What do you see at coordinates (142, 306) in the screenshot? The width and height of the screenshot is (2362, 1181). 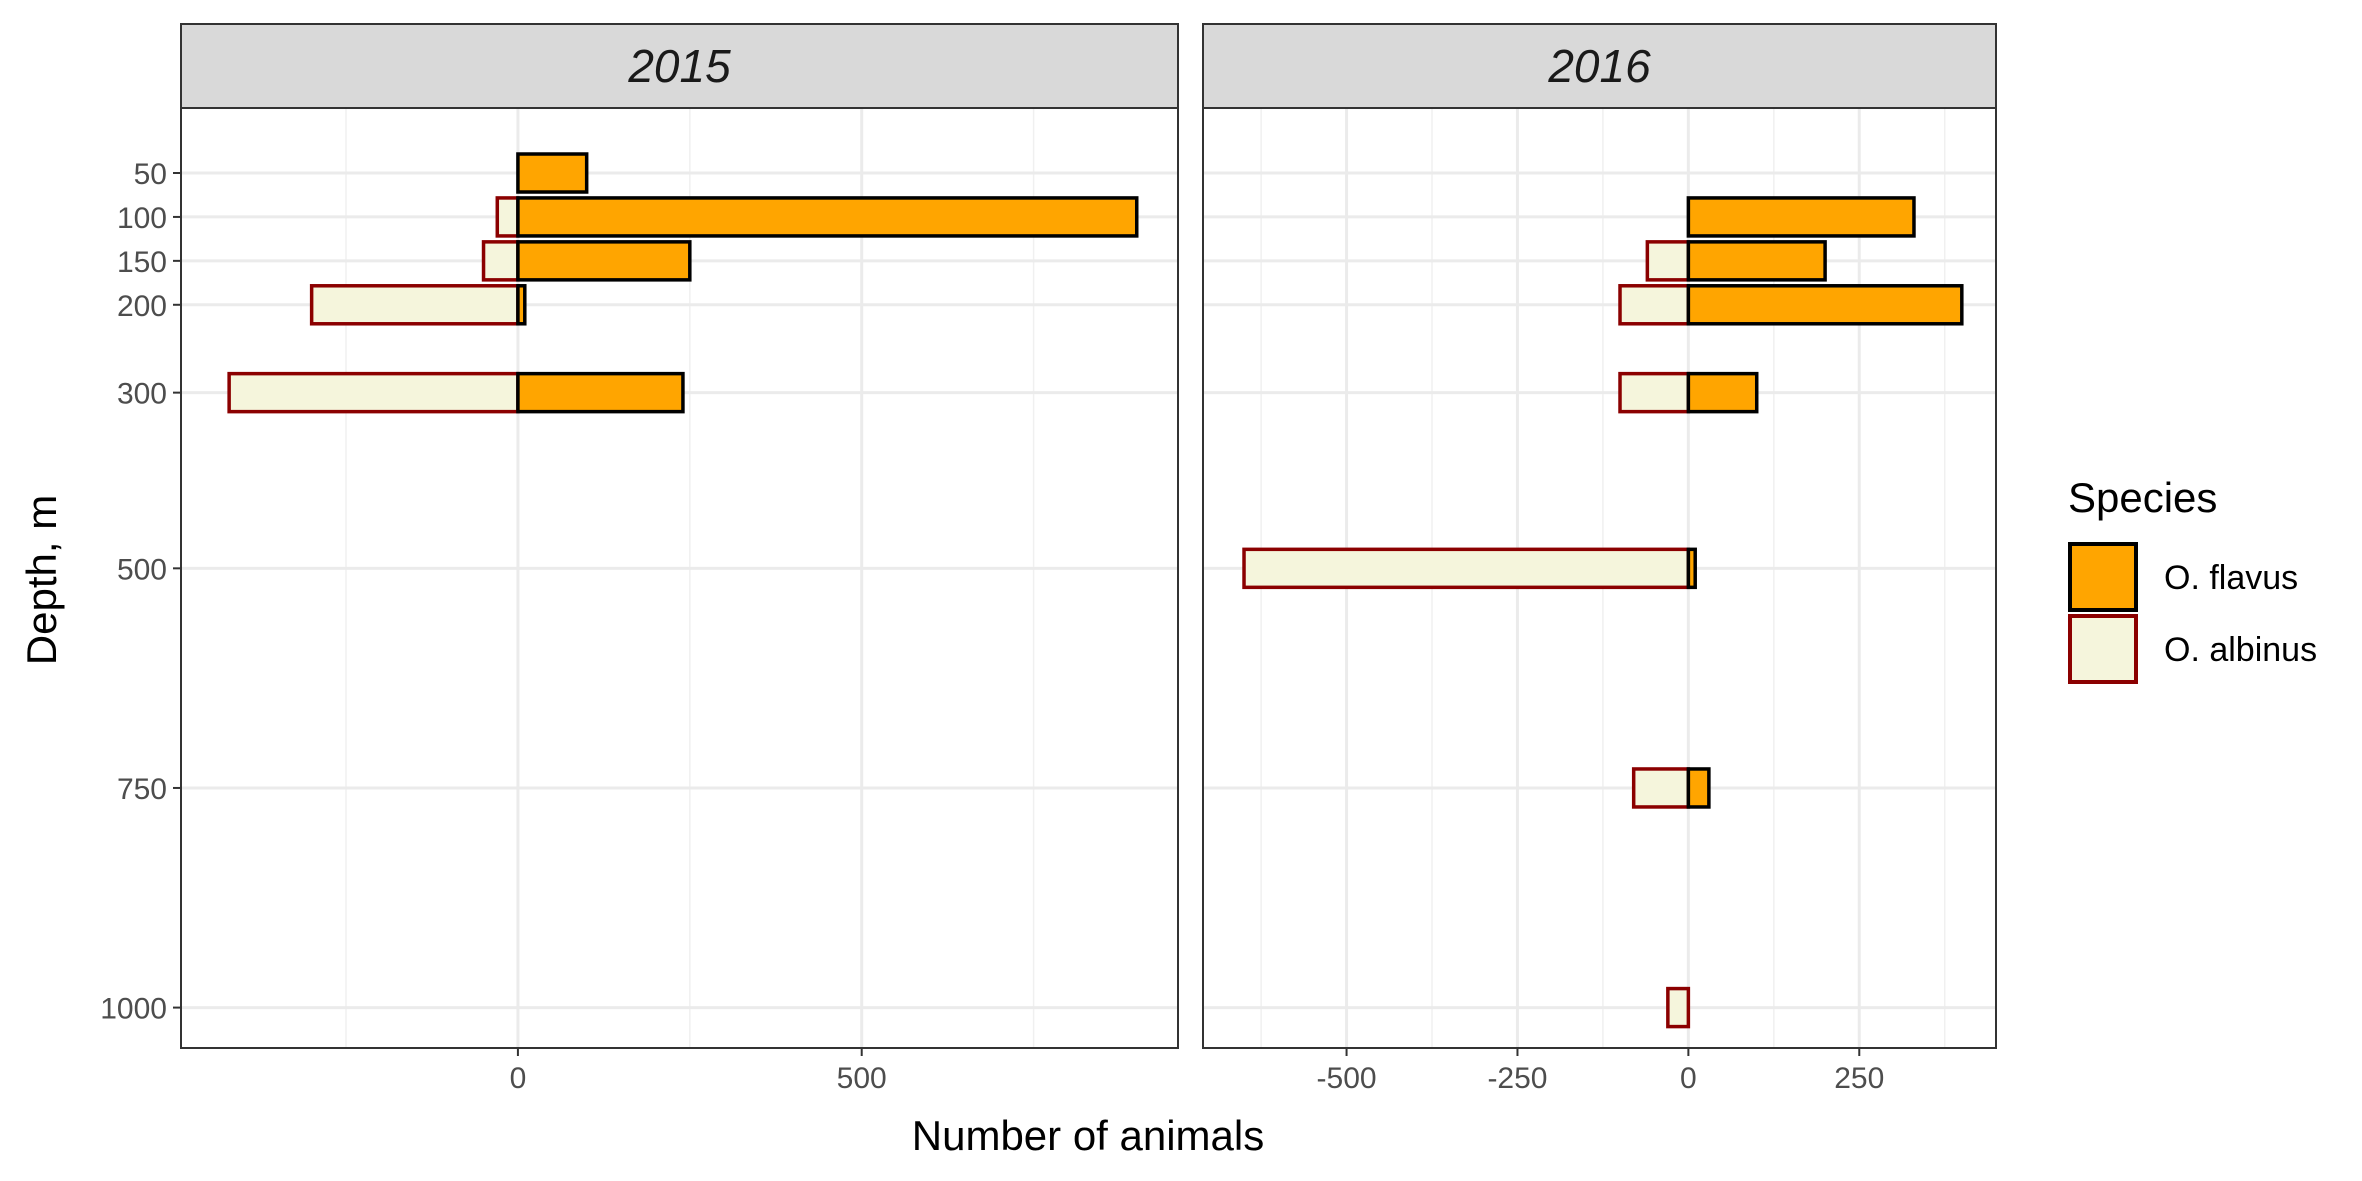 I see `y-tick-label: 200` at bounding box center [142, 306].